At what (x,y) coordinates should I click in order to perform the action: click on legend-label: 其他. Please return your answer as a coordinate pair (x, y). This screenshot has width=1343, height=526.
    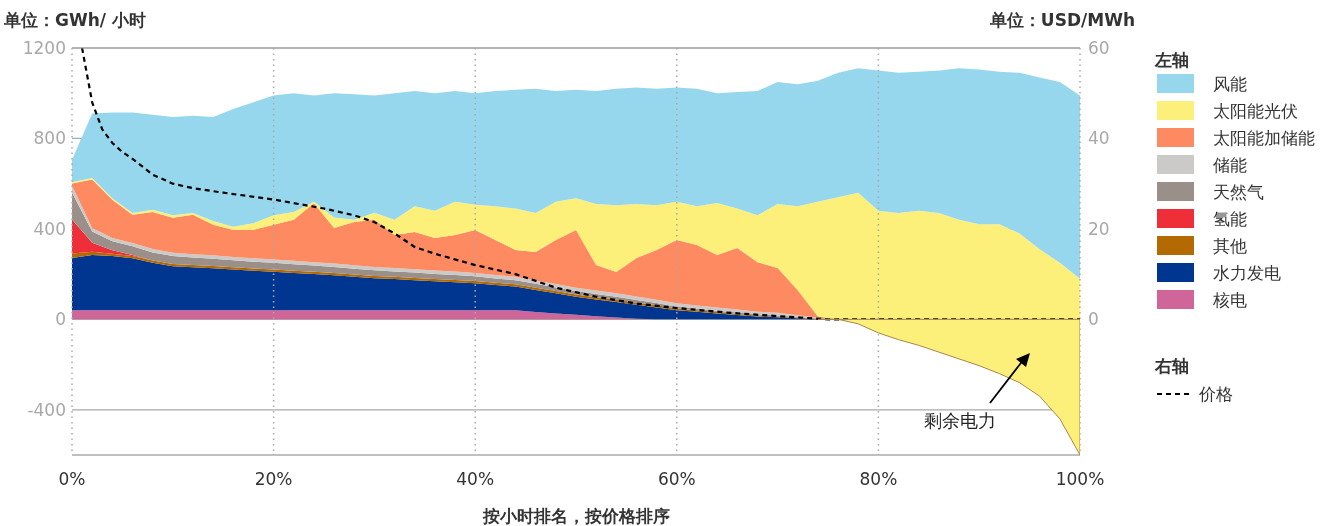
    Looking at the image, I should click on (1230, 245).